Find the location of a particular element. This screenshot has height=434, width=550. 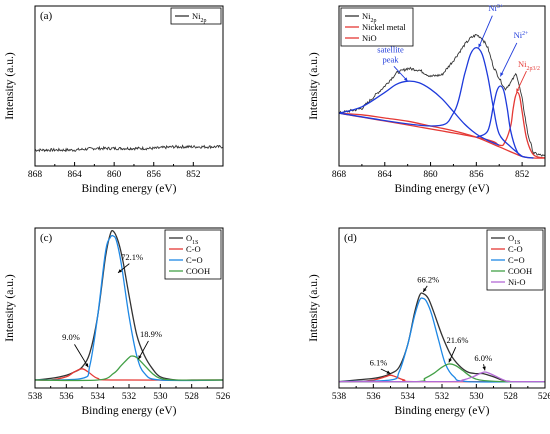

annotation: 72.1% is located at coordinates (130, 263).